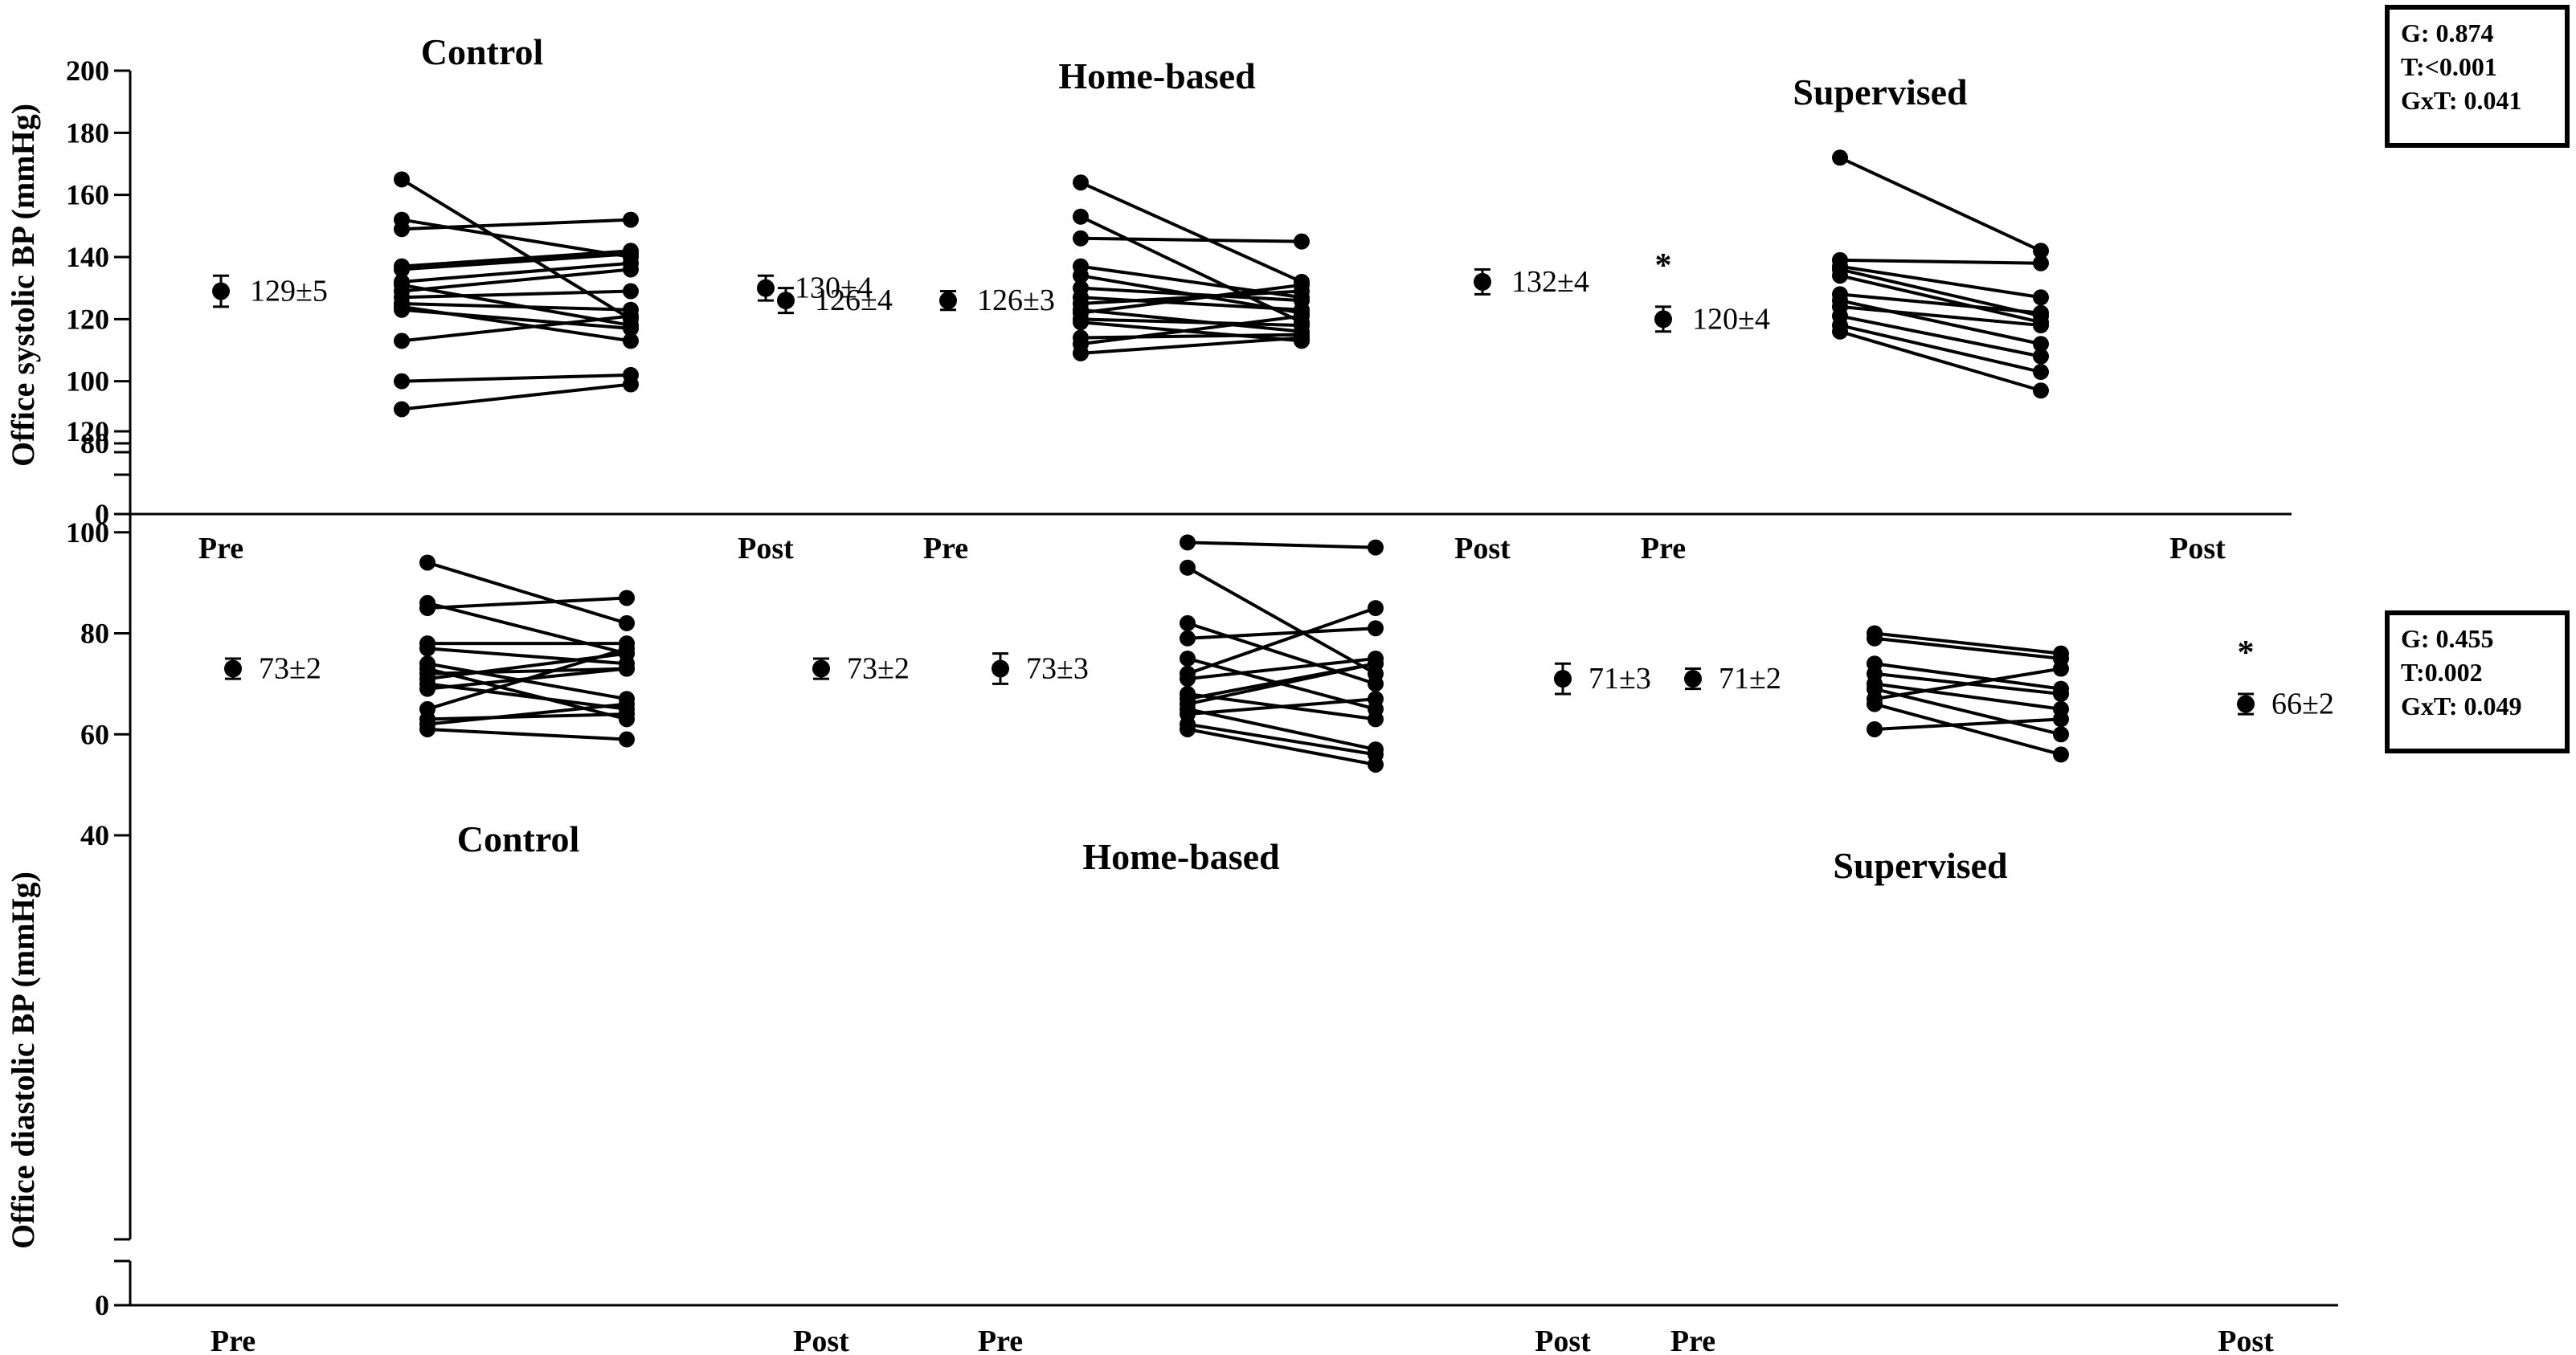  I want to click on mean-pre-label: 73±3, so click(1057, 669).